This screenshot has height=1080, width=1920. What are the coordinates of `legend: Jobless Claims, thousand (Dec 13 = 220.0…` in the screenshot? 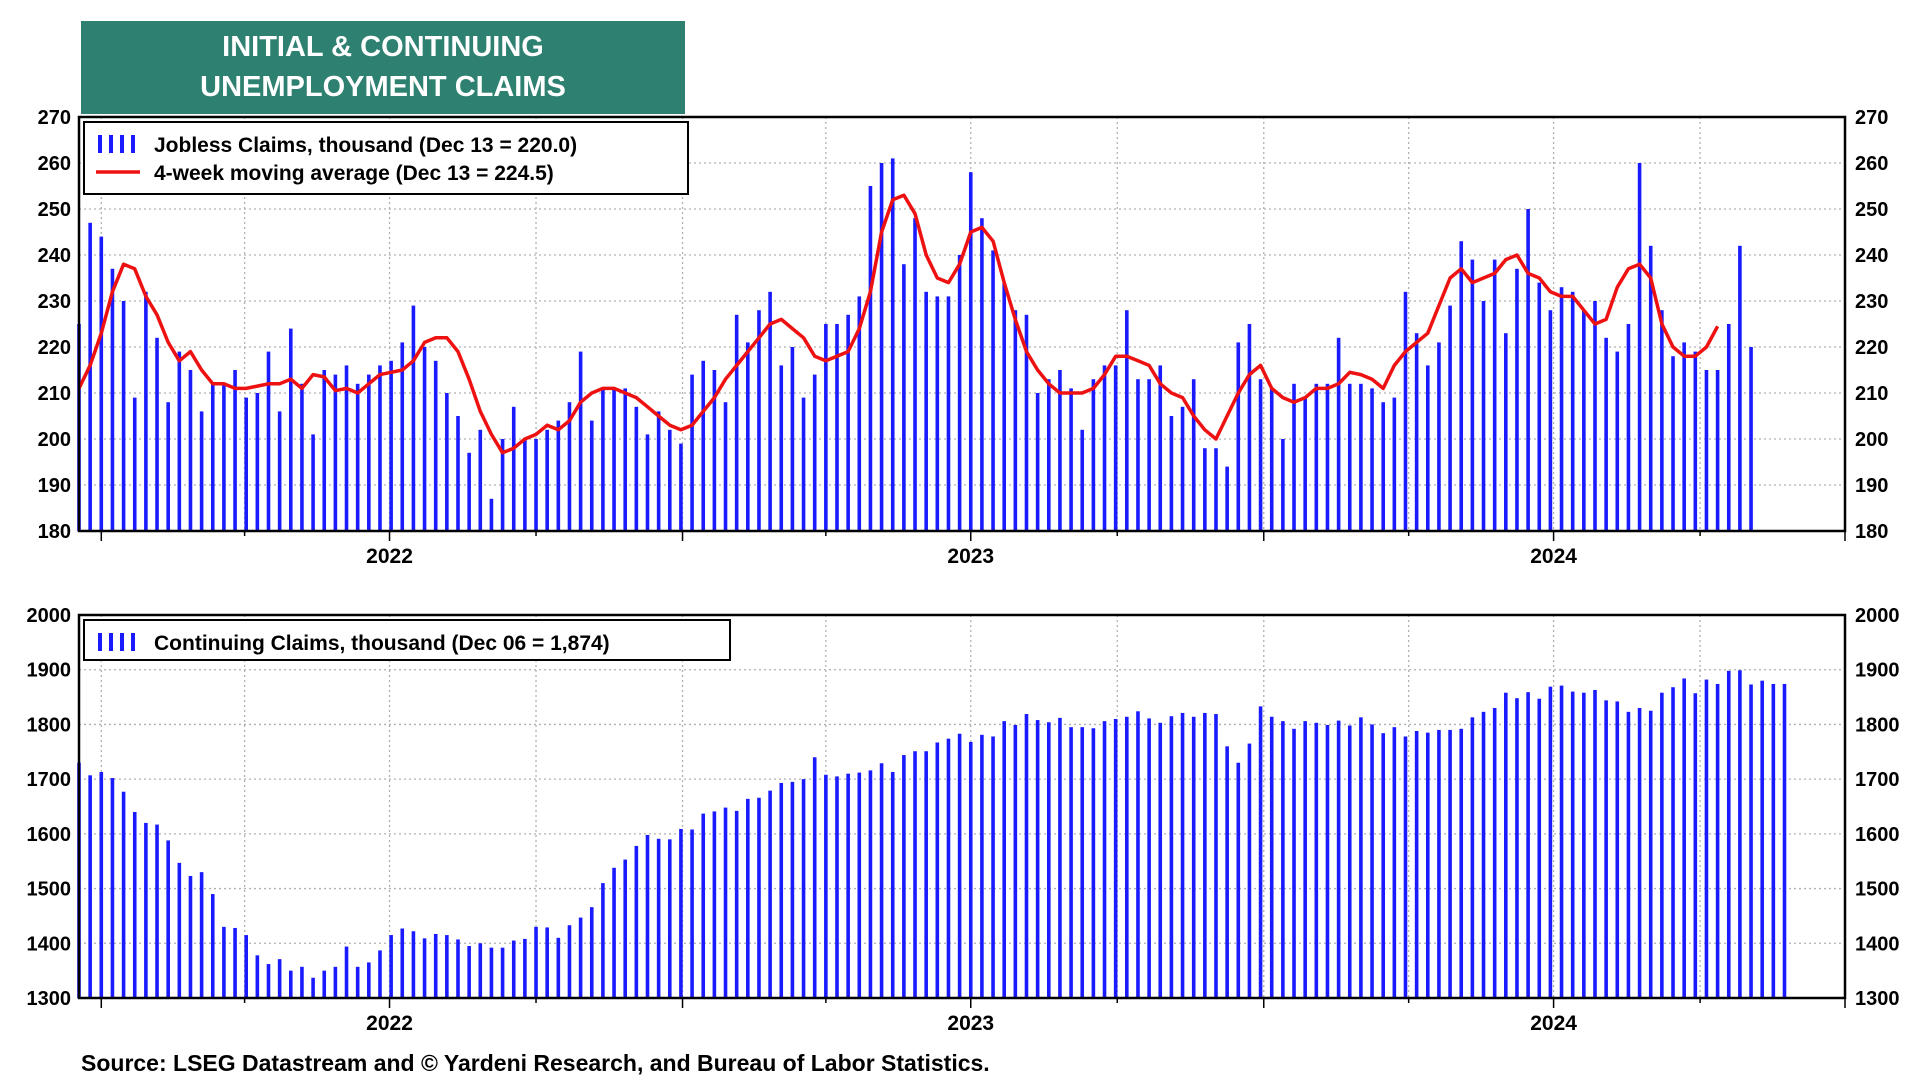 It's located at (386, 158).